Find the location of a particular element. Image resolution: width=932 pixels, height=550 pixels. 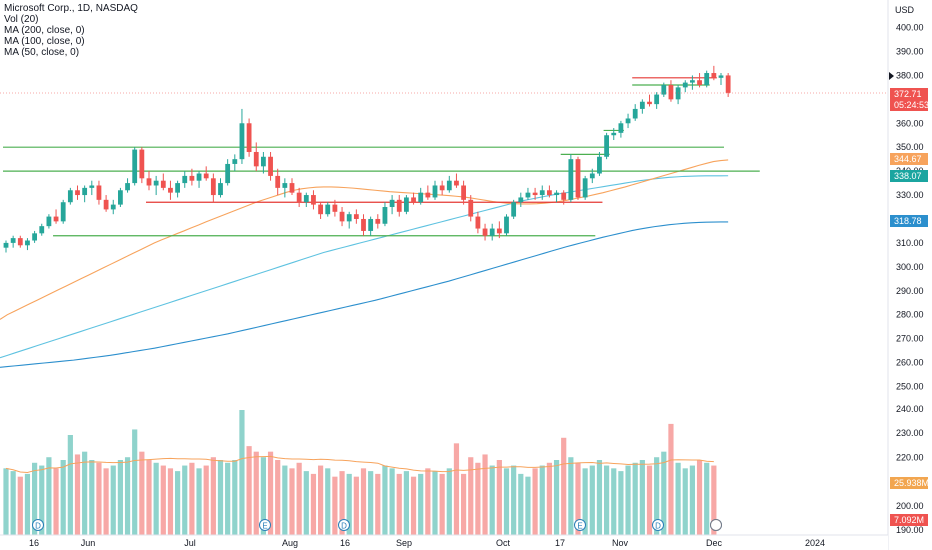

time-tick-label: Dec is located at coordinates (714, 543).